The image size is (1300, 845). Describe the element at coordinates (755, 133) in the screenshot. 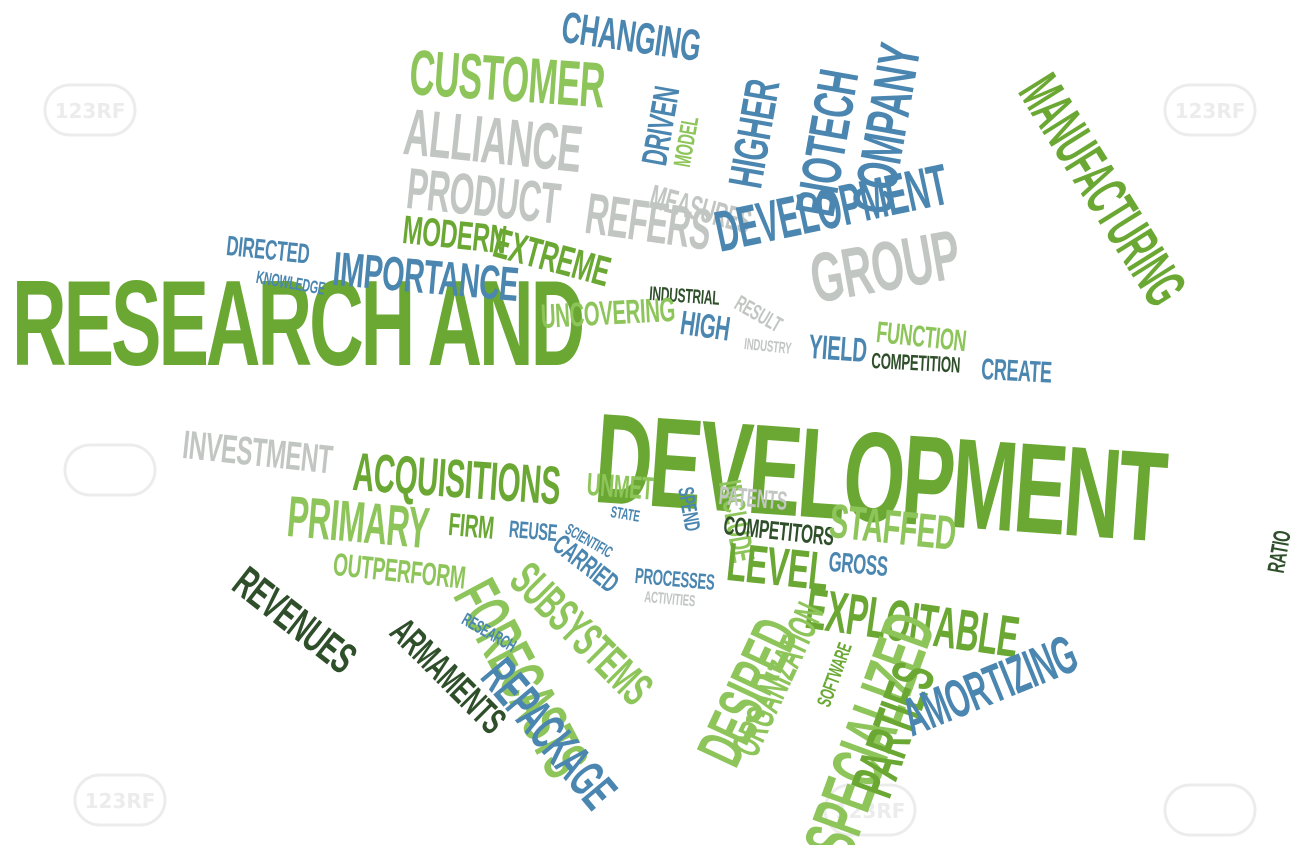

I see `word-higher: HIGHER` at that location.